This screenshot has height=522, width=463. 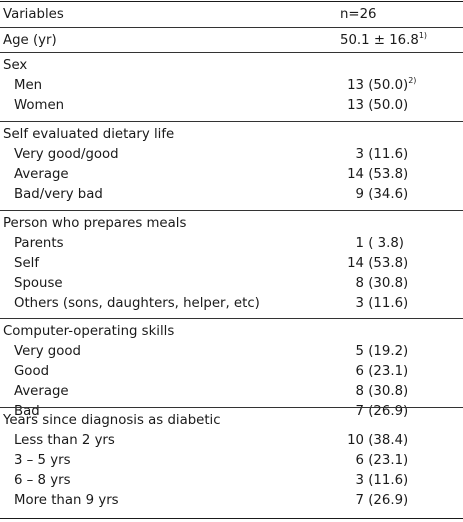 What do you see at coordinates (66, 500) in the screenshot?
I see `row-label: More than 9 yrs` at bounding box center [66, 500].